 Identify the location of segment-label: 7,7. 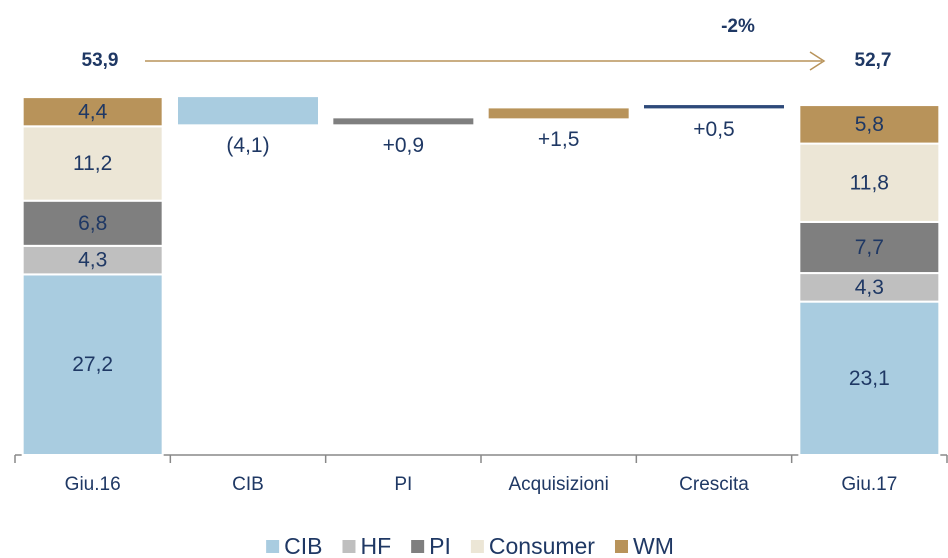
(869, 247).